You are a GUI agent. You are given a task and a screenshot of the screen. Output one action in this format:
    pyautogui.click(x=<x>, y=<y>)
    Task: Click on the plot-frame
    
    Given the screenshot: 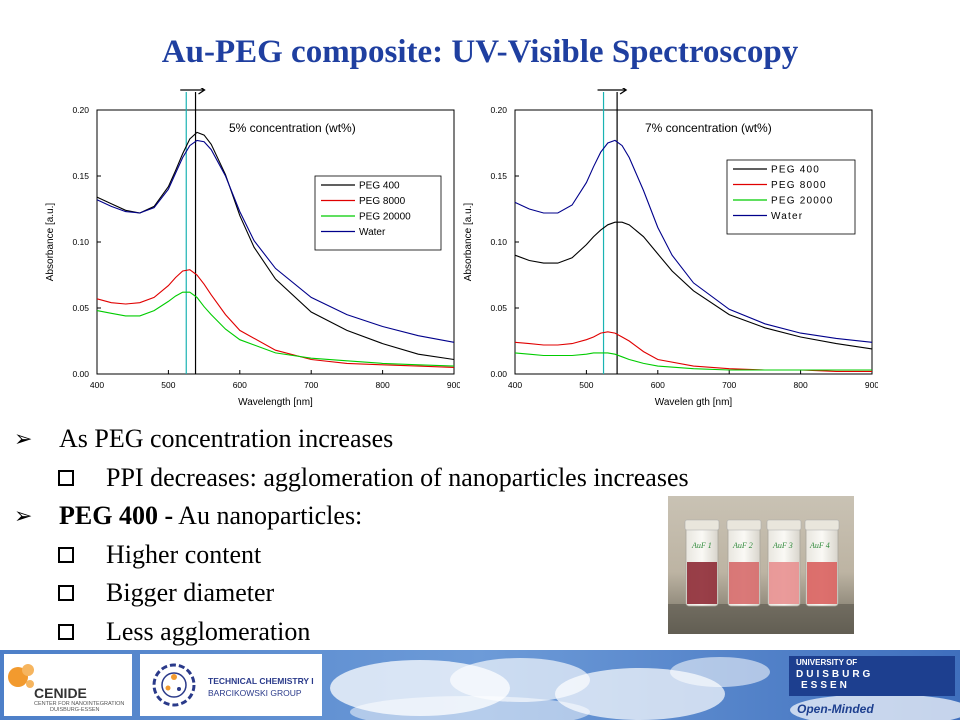 What is the action you would take?
    pyautogui.click(x=693, y=242)
    